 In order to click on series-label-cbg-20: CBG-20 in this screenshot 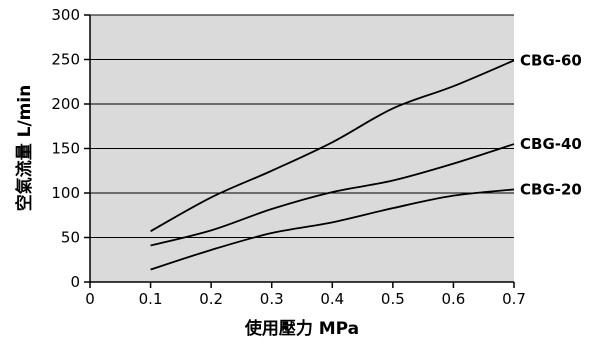, I will do `click(551, 189)`.